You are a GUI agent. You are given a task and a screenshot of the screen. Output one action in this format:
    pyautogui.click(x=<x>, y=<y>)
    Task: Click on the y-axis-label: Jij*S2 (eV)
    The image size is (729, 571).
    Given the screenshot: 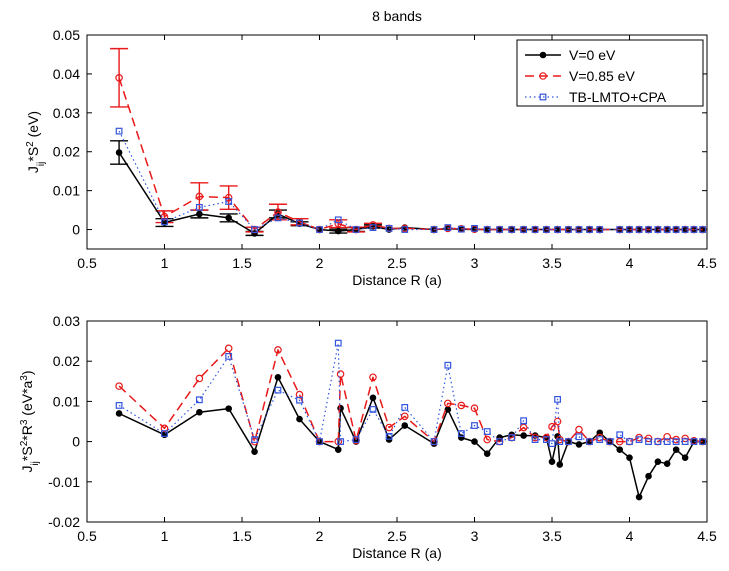 What is the action you would take?
    pyautogui.click(x=36, y=142)
    